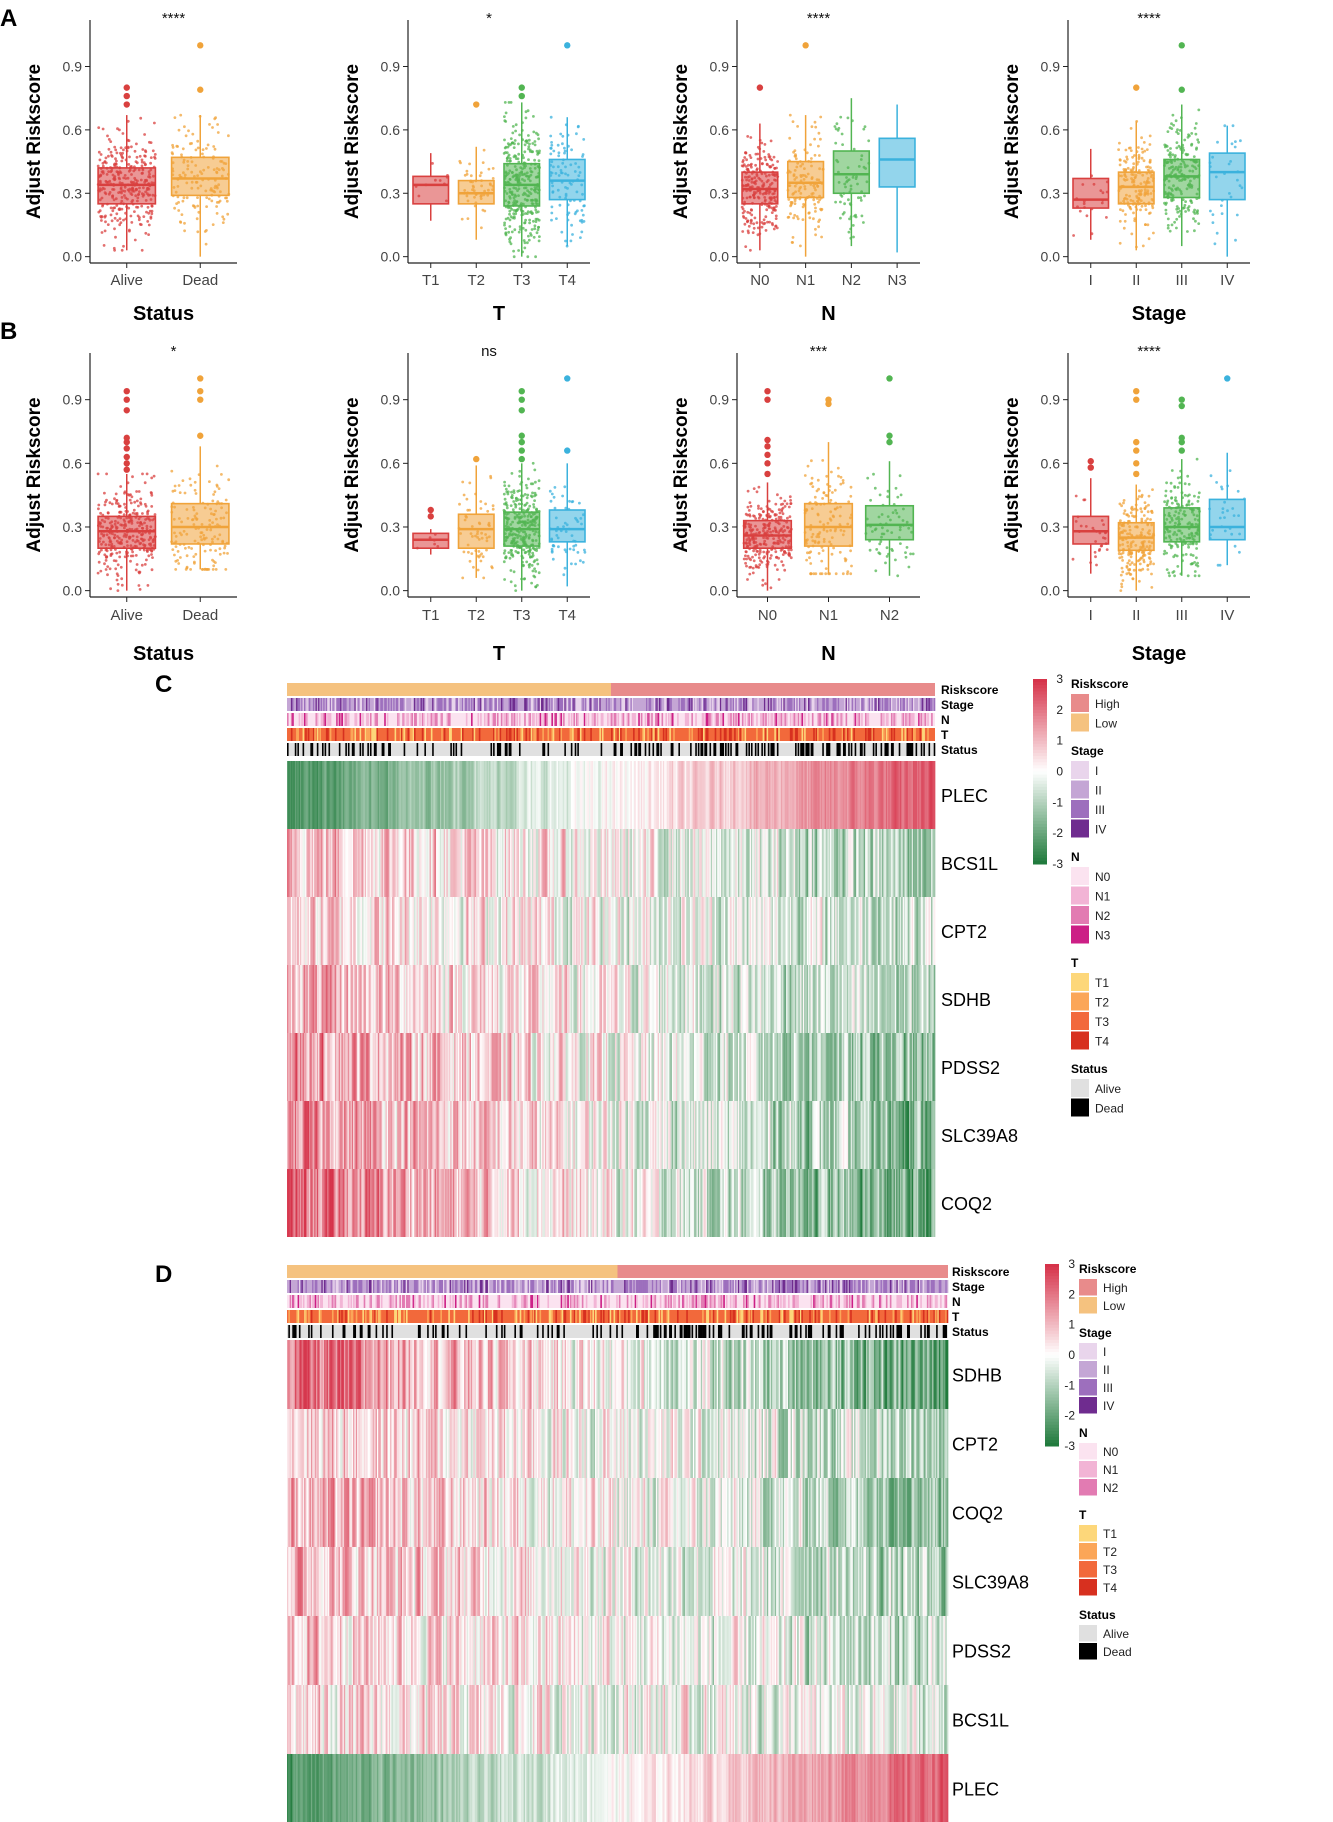  Describe the element at coordinates (720, 66) in the screenshot. I see `y-tick-label: 0.9` at that location.